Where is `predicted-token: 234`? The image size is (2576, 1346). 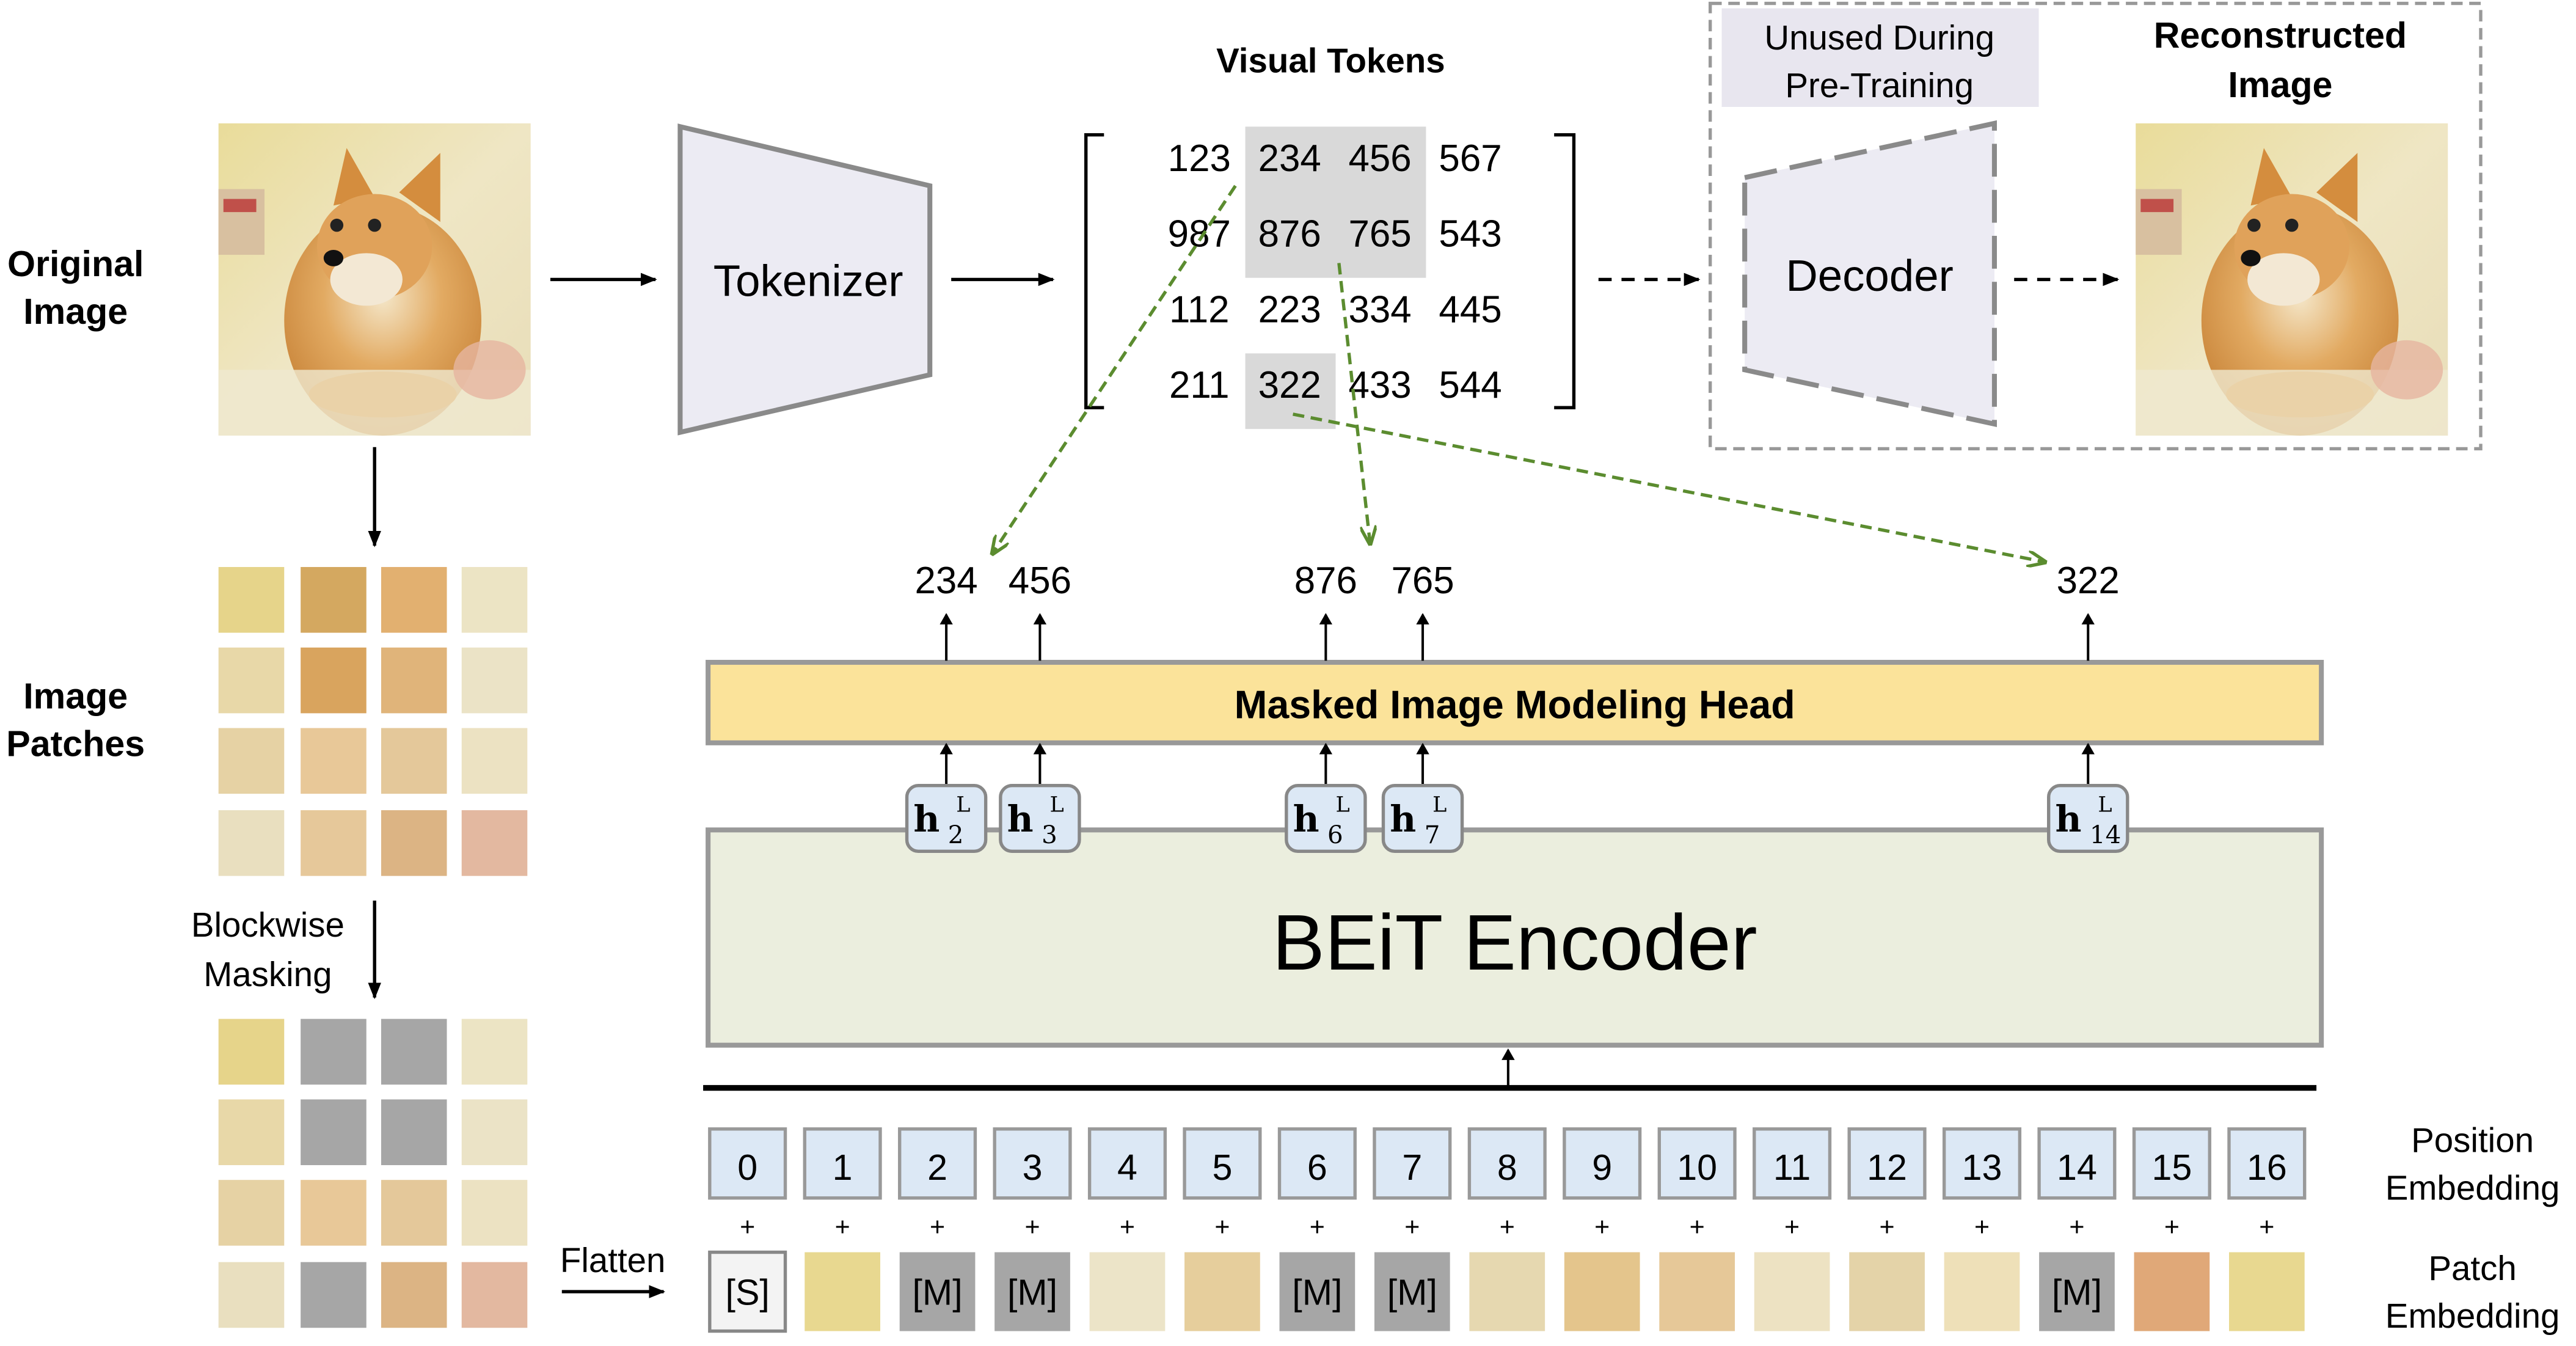 predicted-token: 234 is located at coordinates (947, 581).